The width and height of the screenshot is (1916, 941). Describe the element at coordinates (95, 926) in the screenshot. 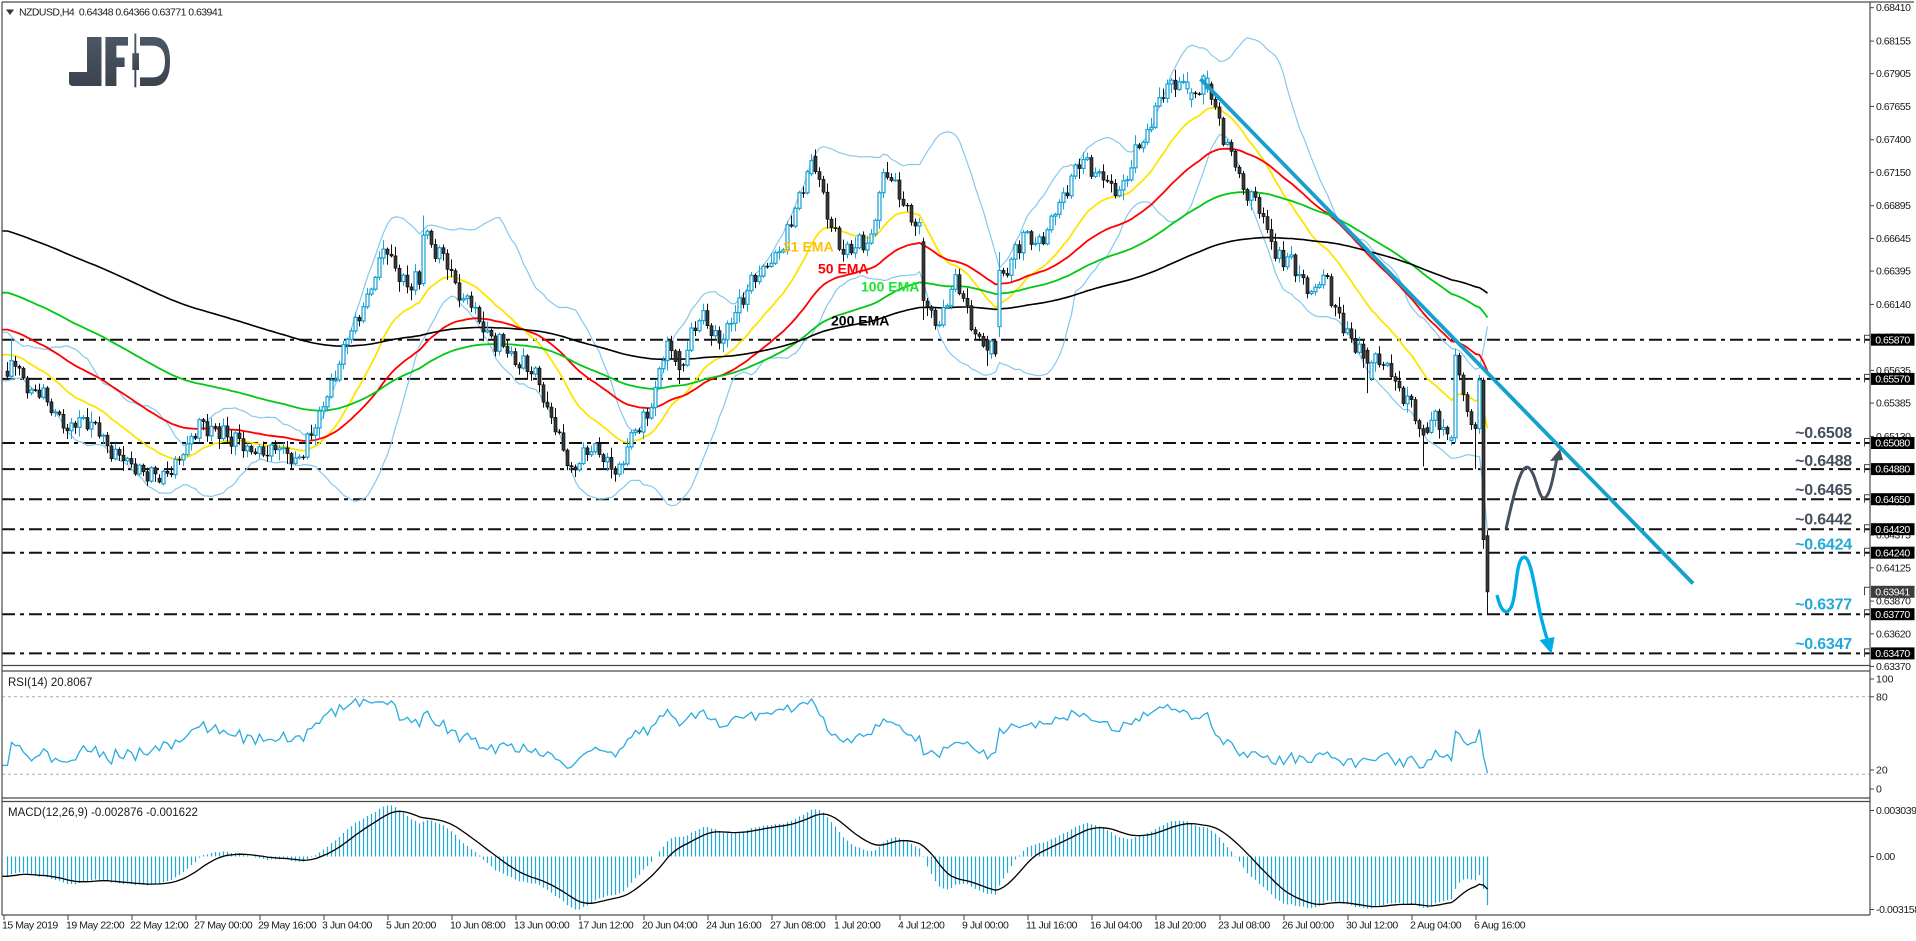

I see `svg-text: 19 May 22:00` at that location.